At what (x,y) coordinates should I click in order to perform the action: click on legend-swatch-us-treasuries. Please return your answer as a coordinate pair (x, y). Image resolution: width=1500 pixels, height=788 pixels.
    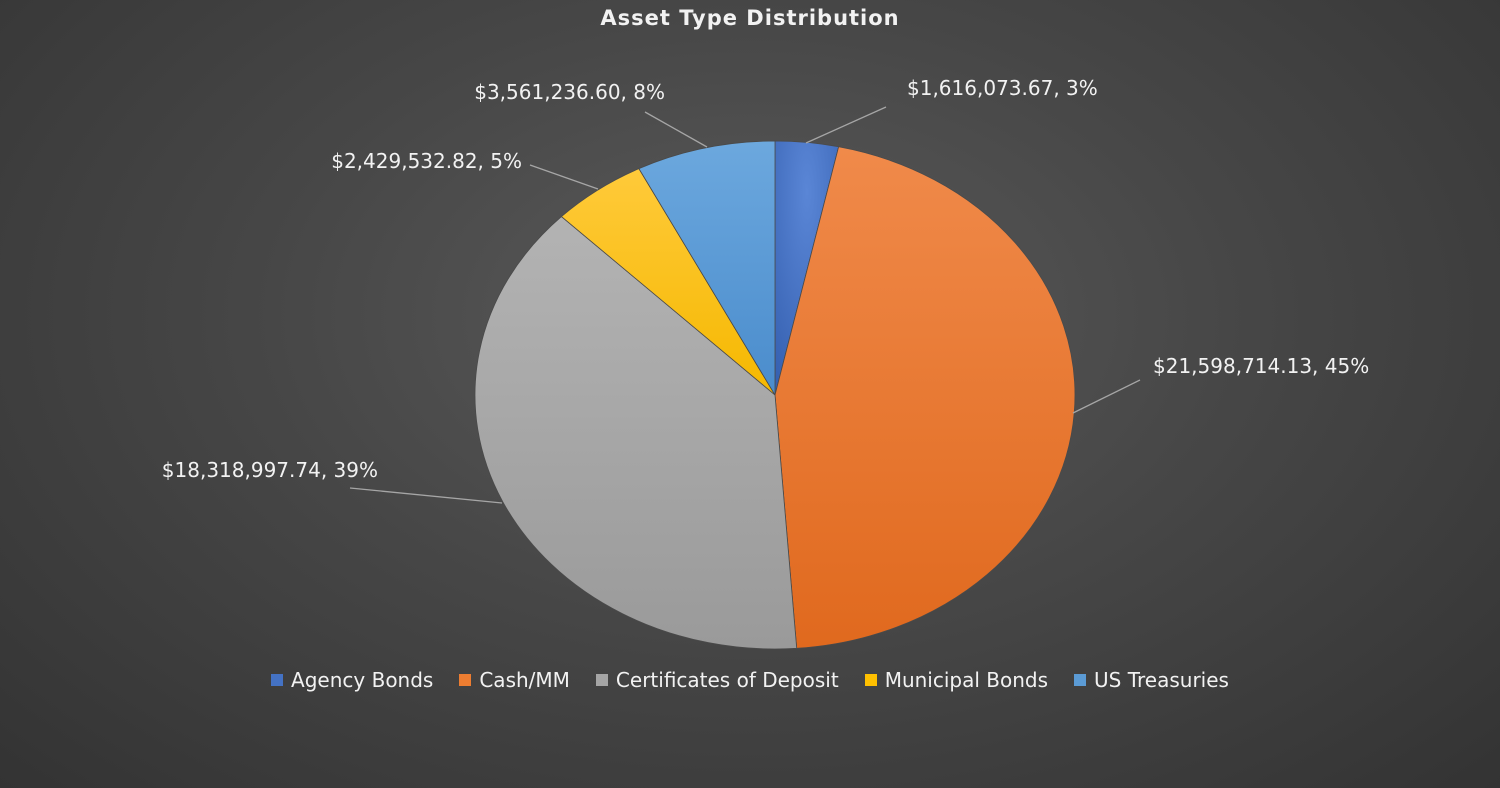
    Looking at the image, I should click on (1080, 680).